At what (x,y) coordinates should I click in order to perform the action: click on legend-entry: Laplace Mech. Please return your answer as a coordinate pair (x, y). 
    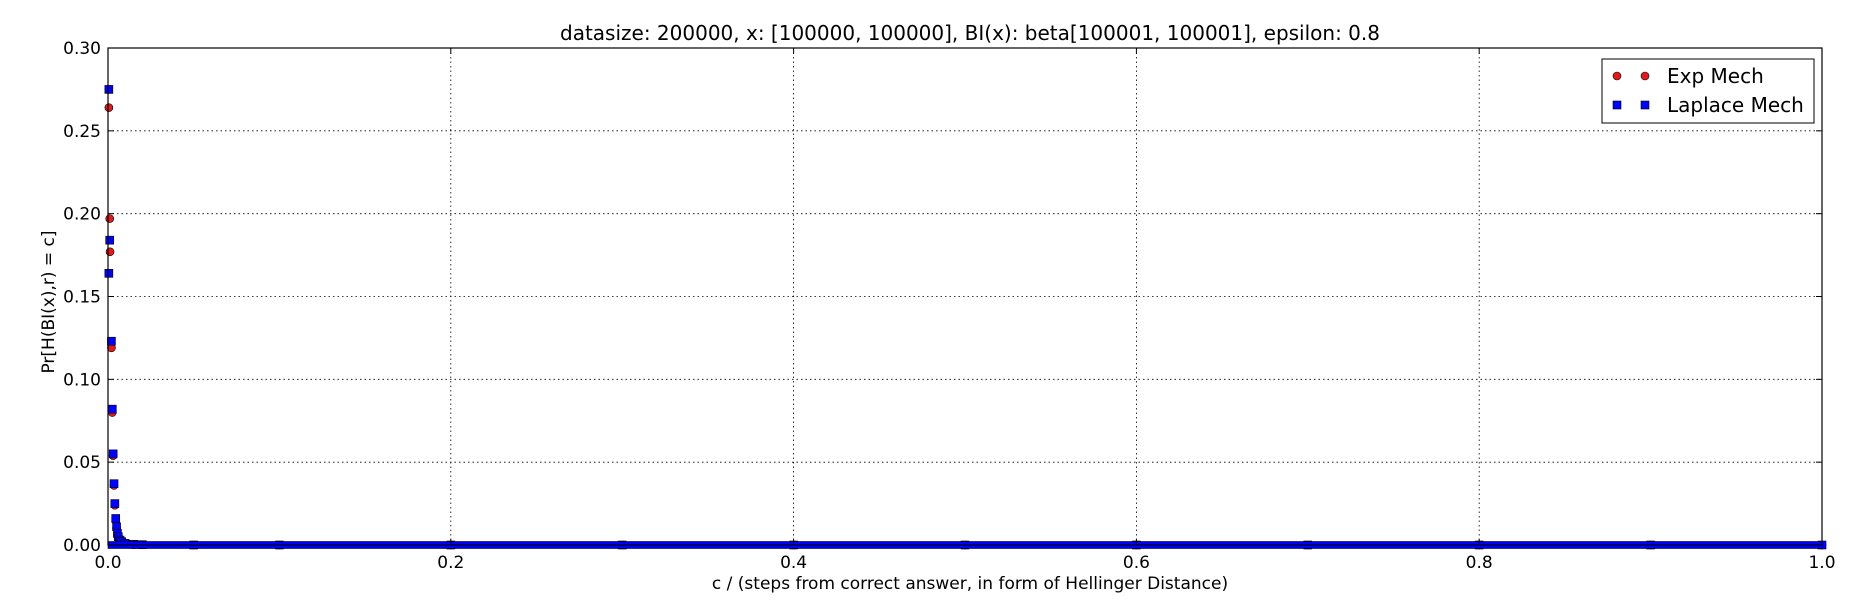
    Looking at the image, I should click on (1708, 105).